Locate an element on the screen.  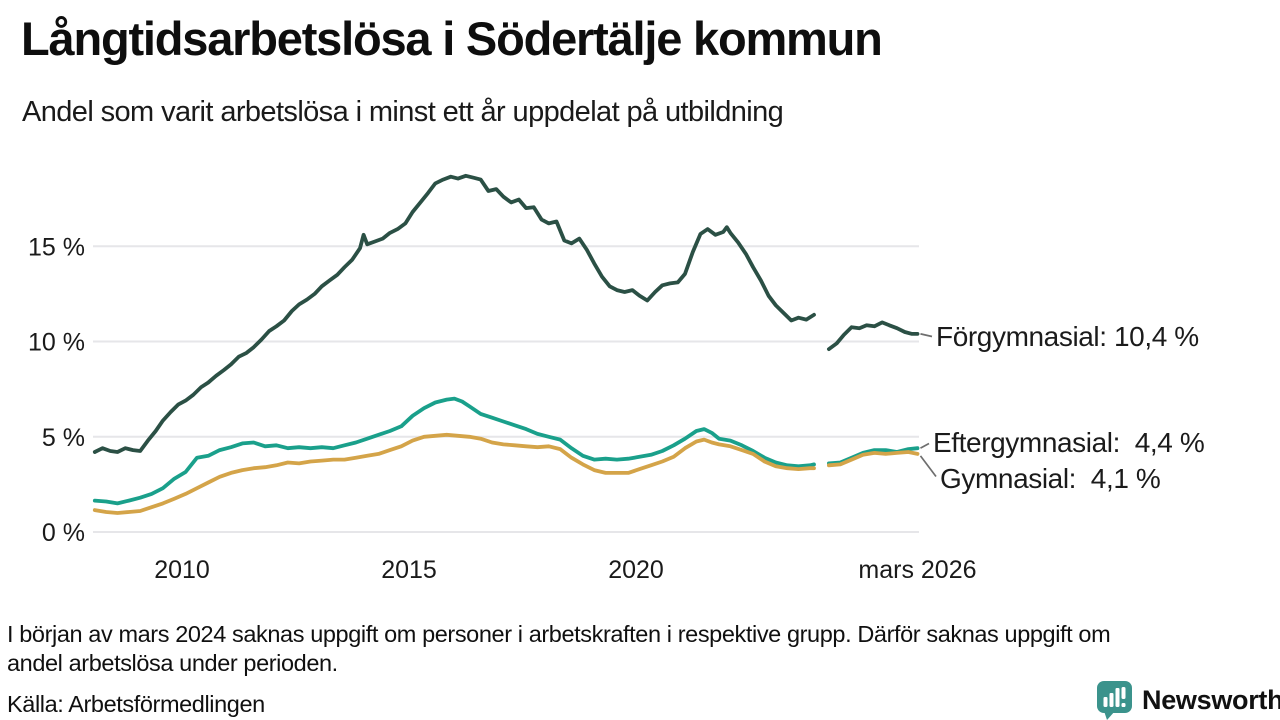
newsworthy-logo-icon is located at coordinates (1114, 700).